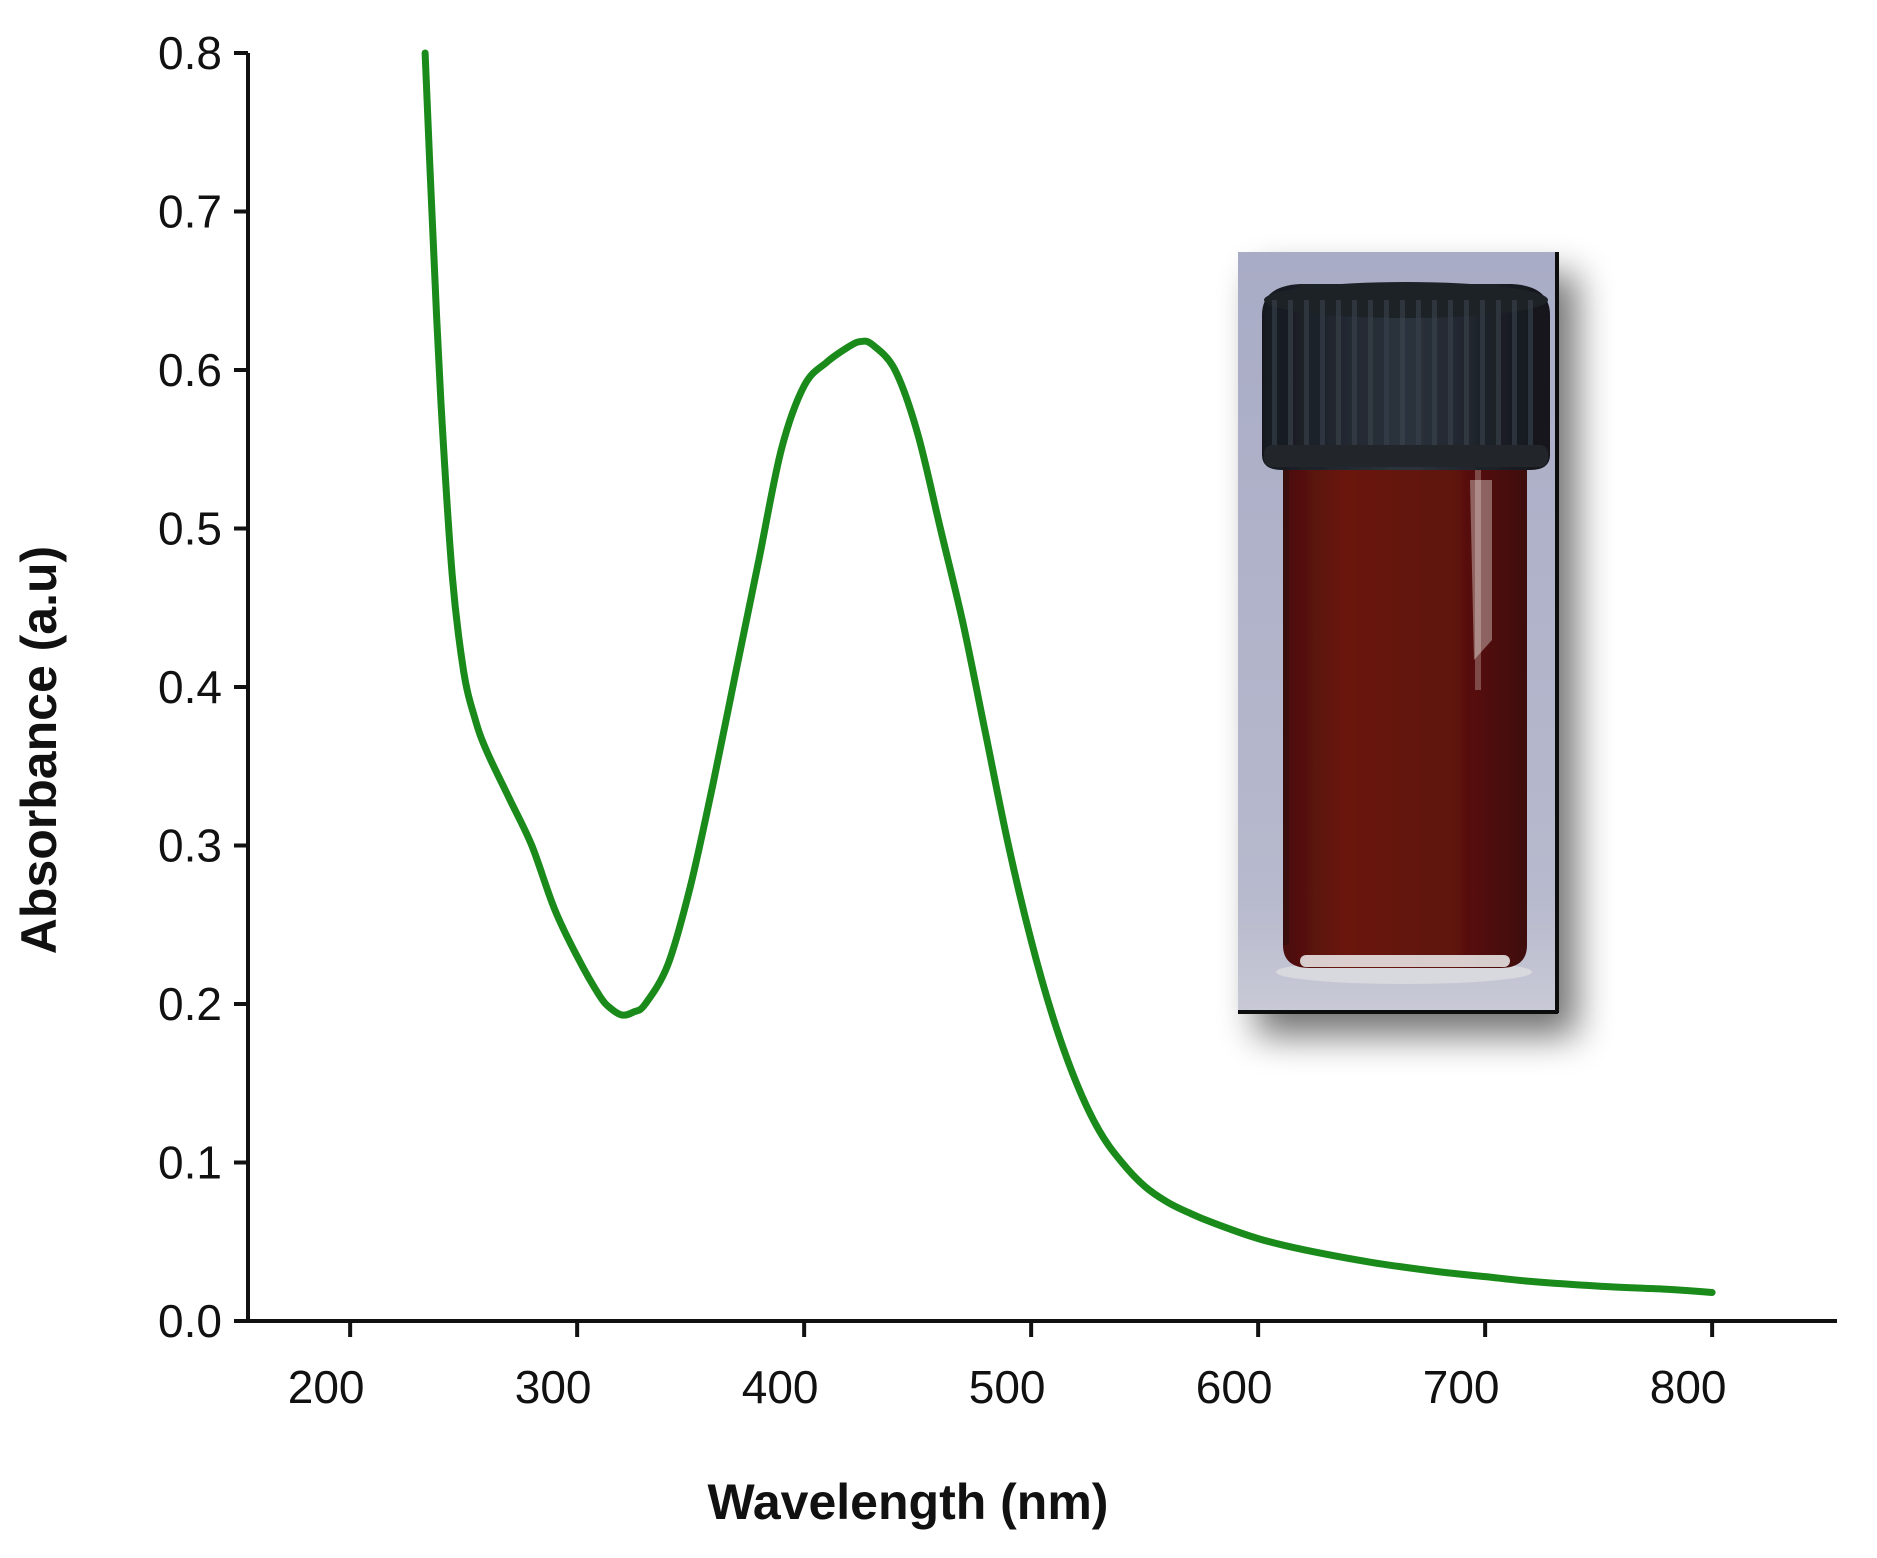 This screenshot has height=1558, width=1877. What do you see at coordinates (1406, 456) in the screenshot?
I see `cap-rim` at bounding box center [1406, 456].